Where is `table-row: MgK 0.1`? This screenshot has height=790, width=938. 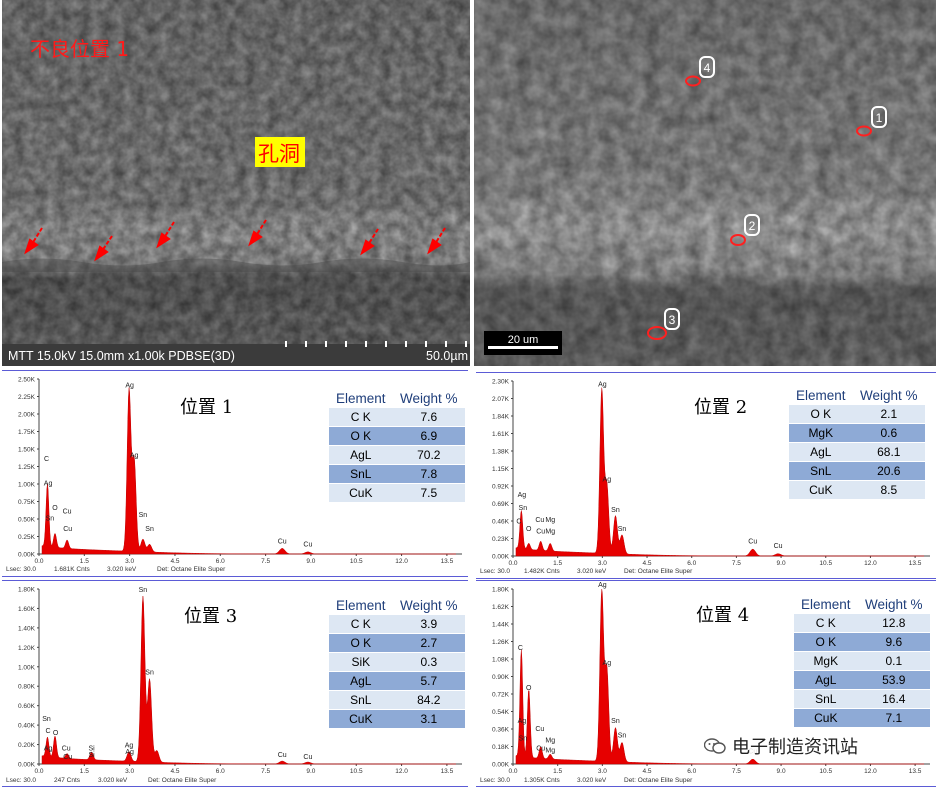 table-row: MgK 0.1 is located at coordinates (862, 661).